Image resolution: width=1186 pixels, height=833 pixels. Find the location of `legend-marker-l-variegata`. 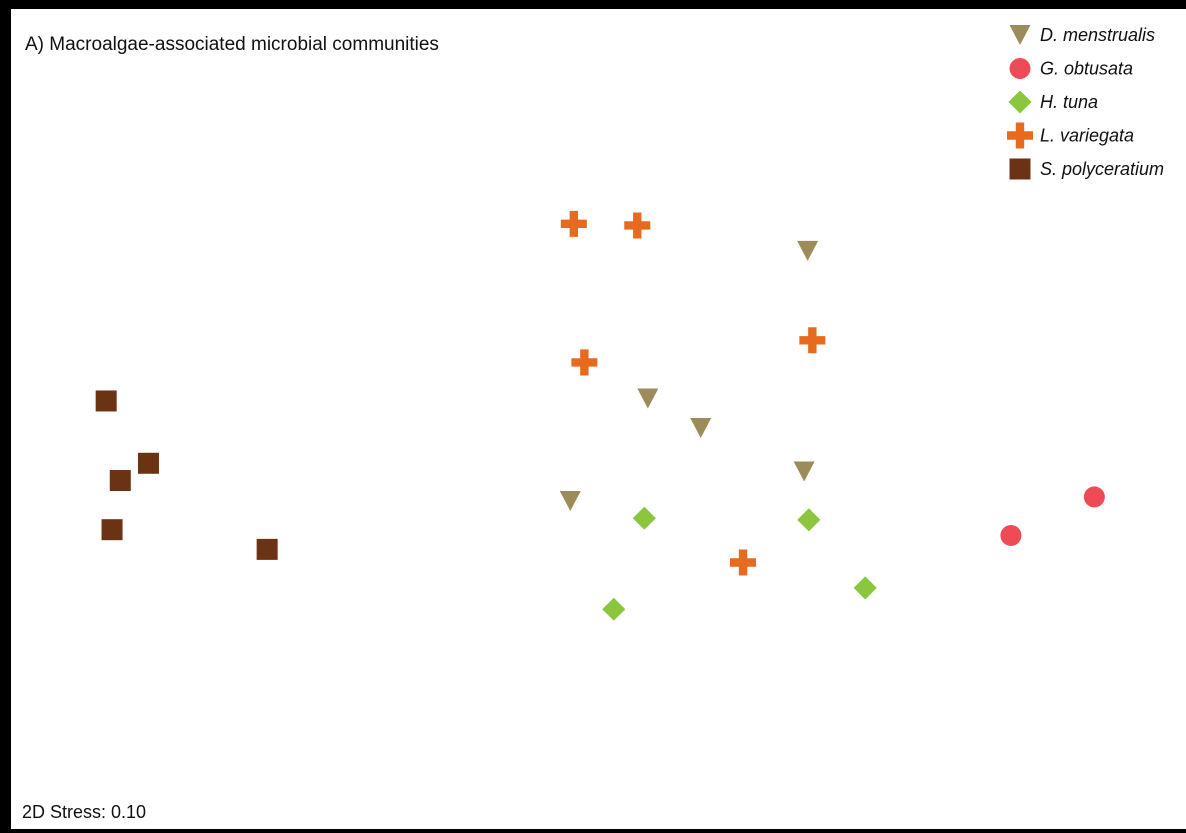

legend-marker-l-variegata is located at coordinates (1020, 135).